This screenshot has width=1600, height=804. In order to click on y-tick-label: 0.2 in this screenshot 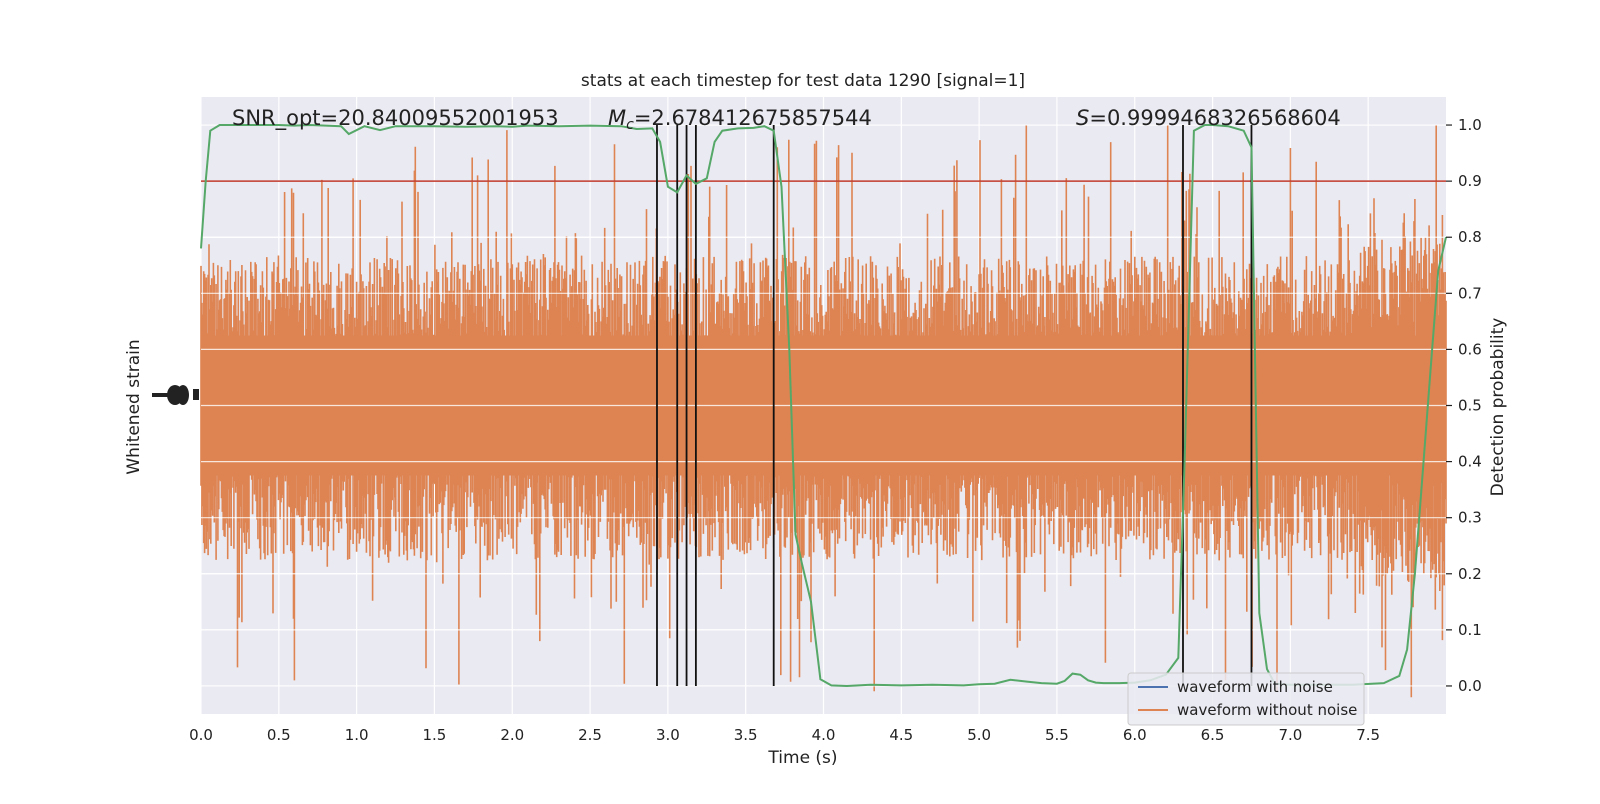, I will do `click(1470, 574)`.